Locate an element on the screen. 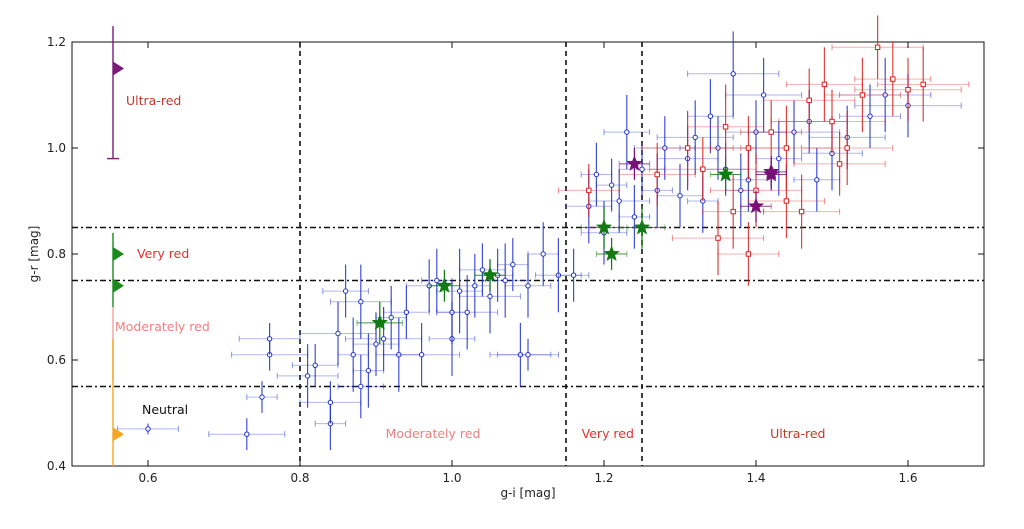 This screenshot has height=529, width=1024. region-label: Ultra-red is located at coordinates (797, 433).